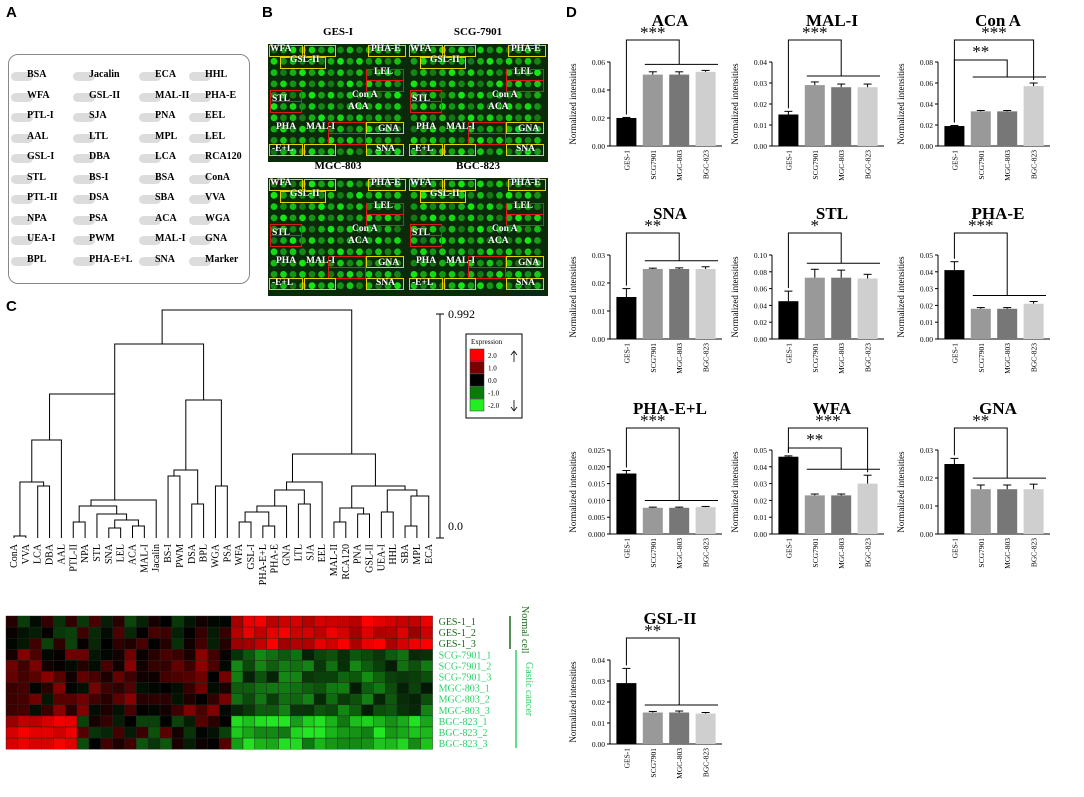 Image resolution: width=1084 pixels, height=797 pixels. What do you see at coordinates (464, 700) in the screenshot?
I see `heatmap-row-label: MGC-803_2` at bounding box center [464, 700].